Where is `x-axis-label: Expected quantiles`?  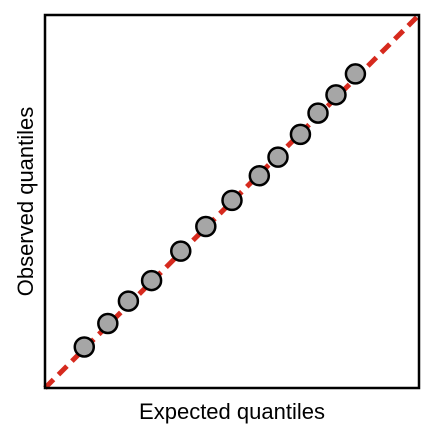
x-axis-label: Expected quantiles is located at coordinates (232, 411).